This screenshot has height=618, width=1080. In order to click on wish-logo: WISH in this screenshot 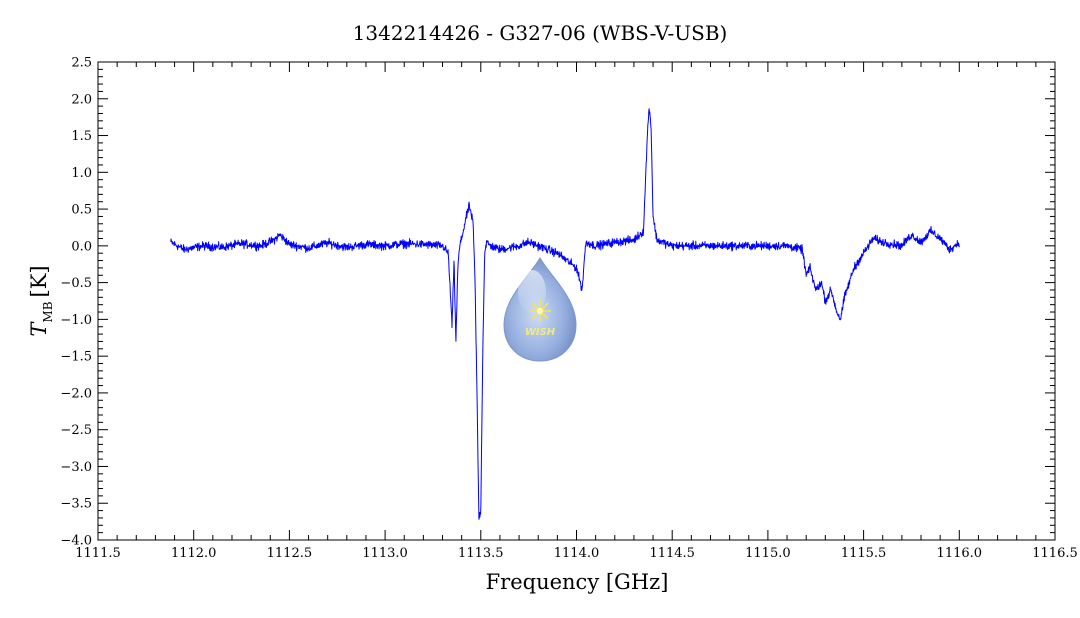, I will do `click(540, 309)`.